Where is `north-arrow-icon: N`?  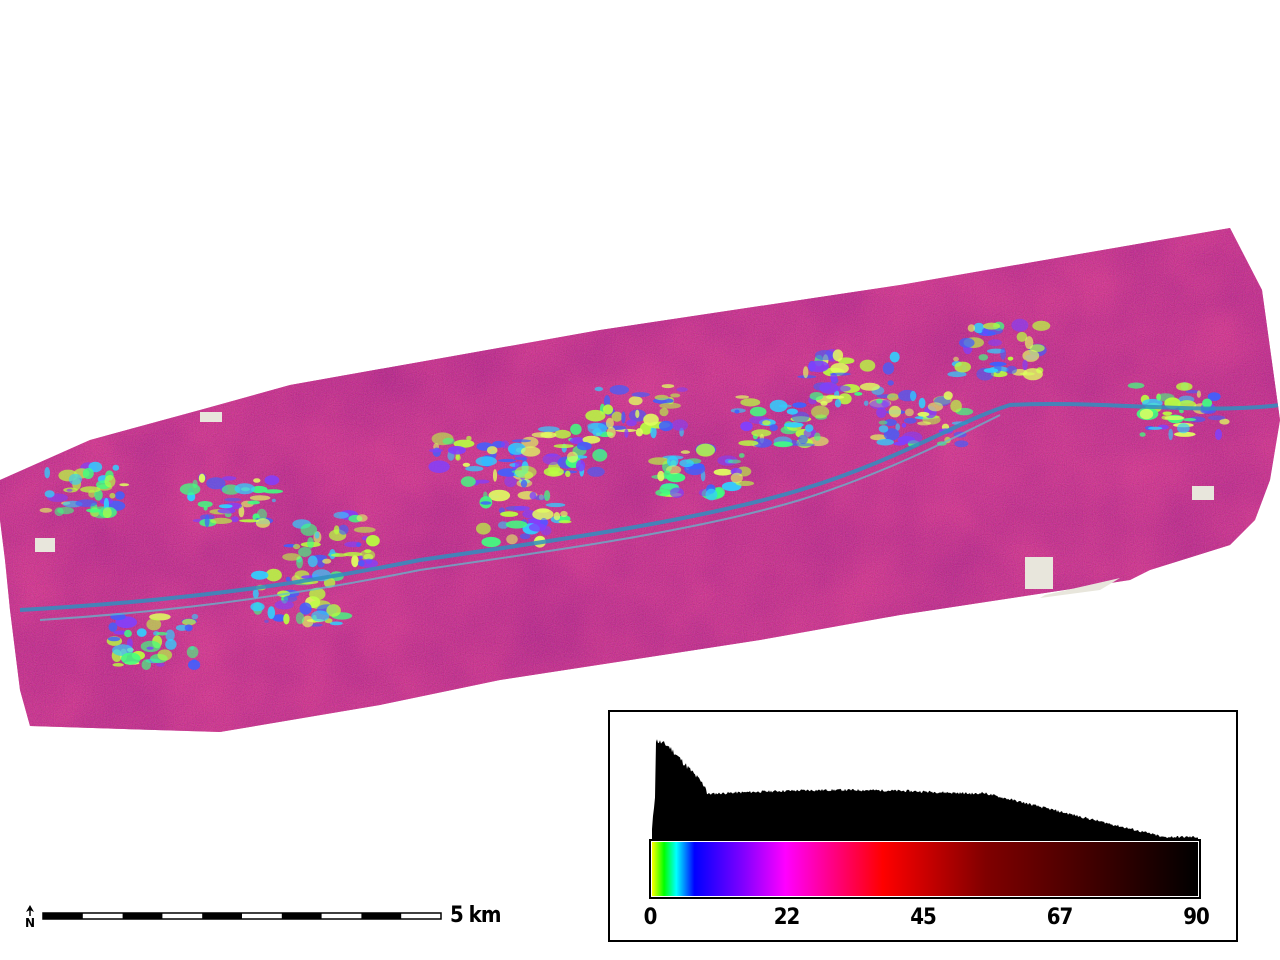 north-arrow-icon: N is located at coordinates (30, 916).